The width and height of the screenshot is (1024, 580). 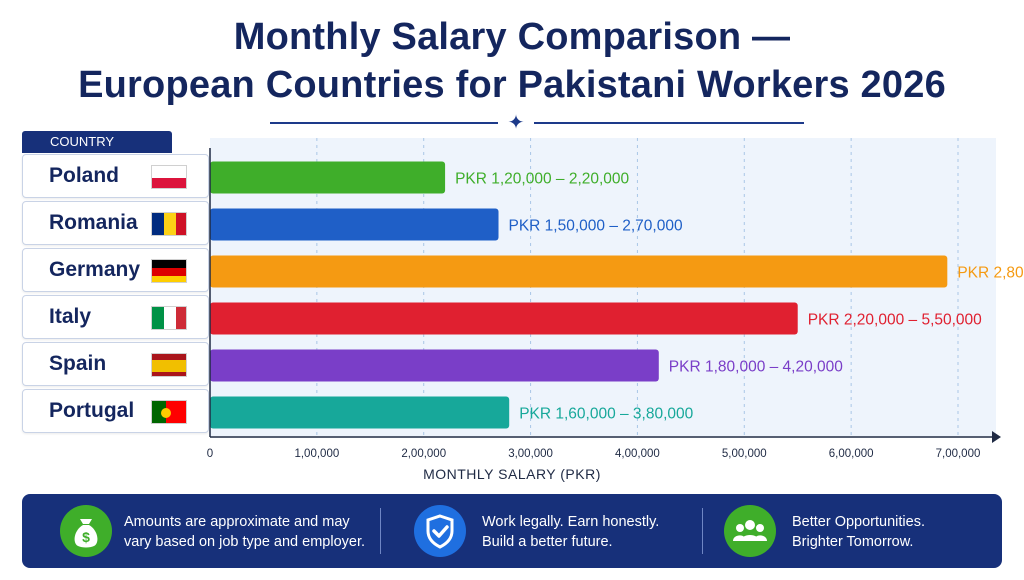 What do you see at coordinates (530, 454) in the screenshot?
I see `x-tick-label: 3,00,000` at bounding box center [530, 454].